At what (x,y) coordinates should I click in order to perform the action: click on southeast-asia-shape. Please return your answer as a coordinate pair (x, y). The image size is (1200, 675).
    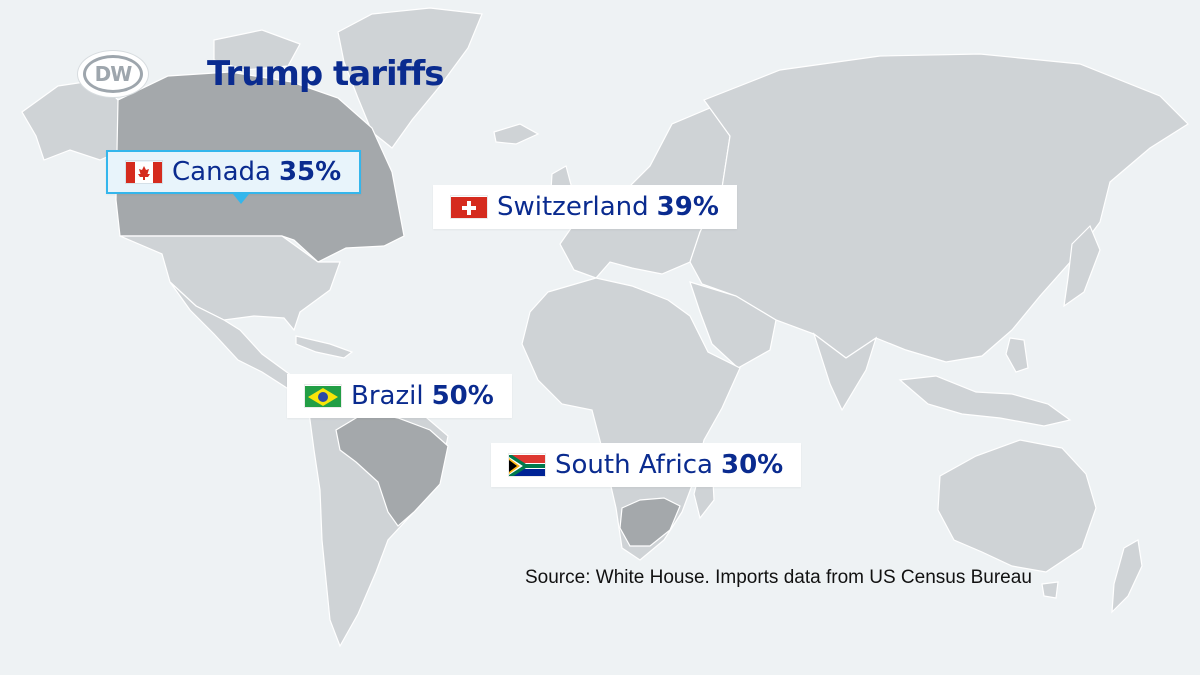
    Looking at the image, I should click on (985, 401).